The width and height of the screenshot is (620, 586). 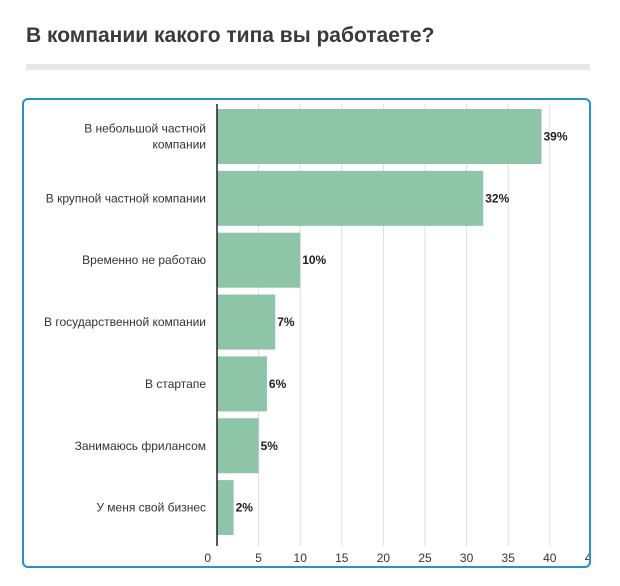 What do you see at coordinates (301, 558) in the screenshot?
I see `x-tick-label: 10` at bounding box center [301, 558].